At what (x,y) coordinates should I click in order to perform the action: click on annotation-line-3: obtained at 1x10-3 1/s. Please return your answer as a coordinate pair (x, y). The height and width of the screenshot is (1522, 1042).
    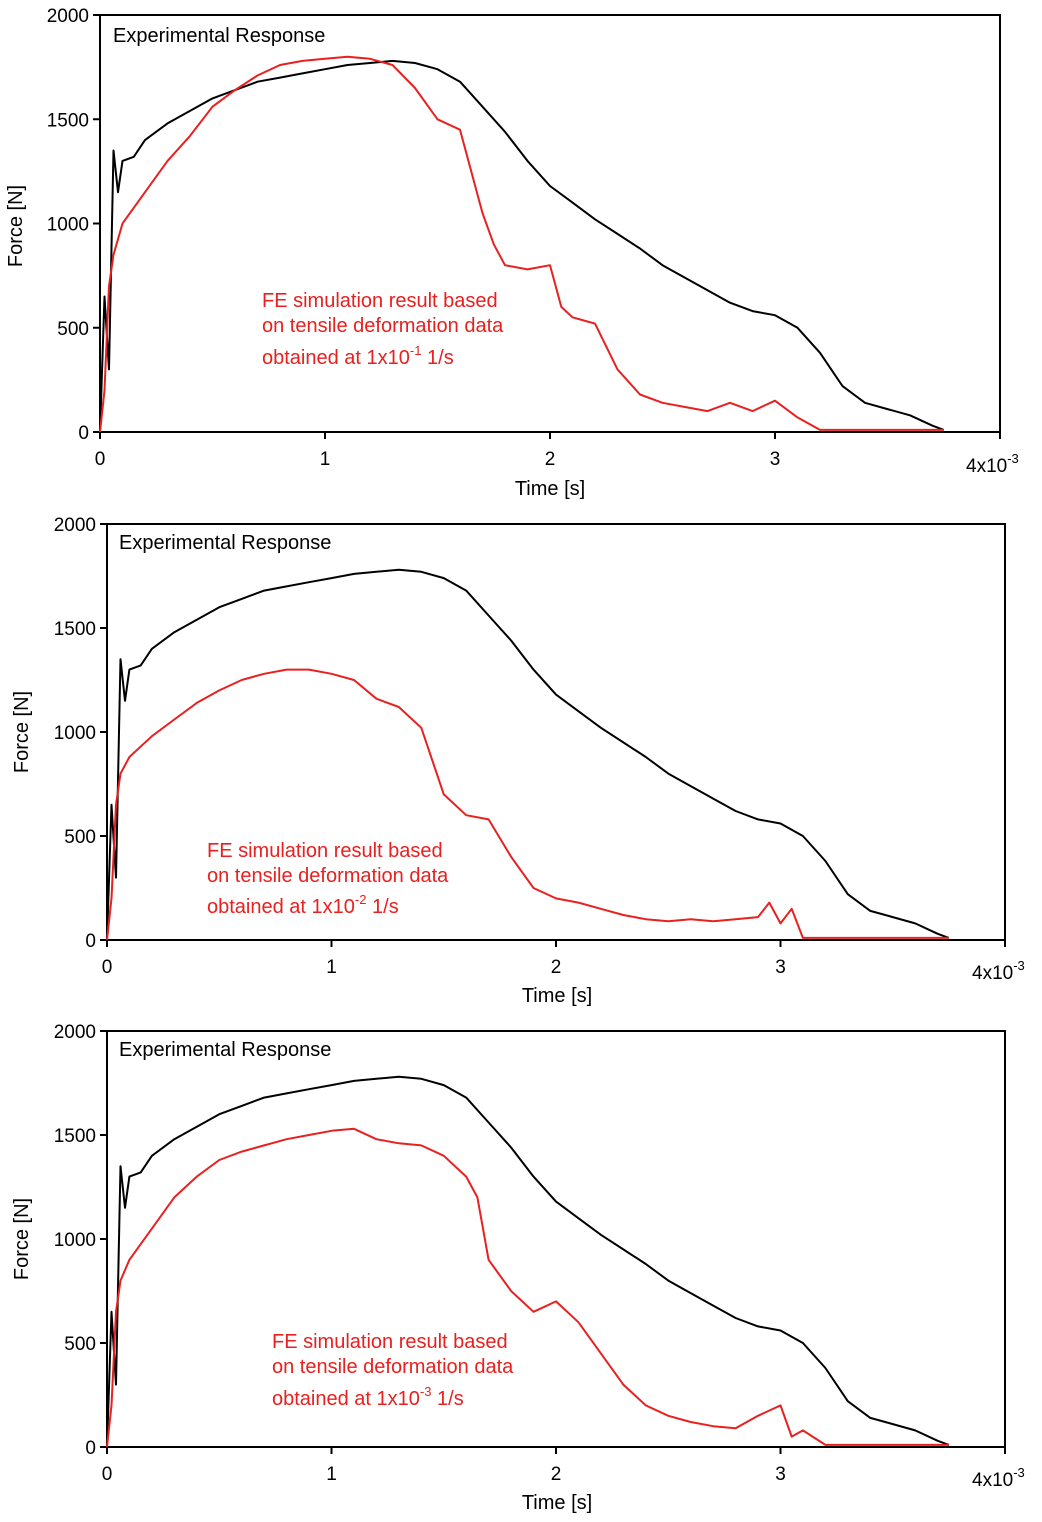
    Looking at the image, I should click on (368, 1397).